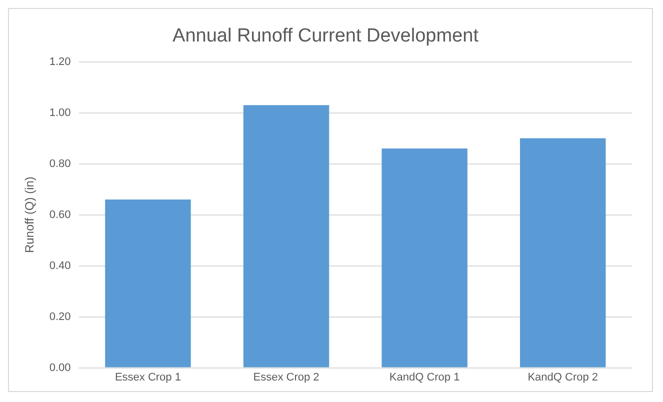  Describe the element at coordinates (286, 377) in the screenshot. I see `x-tick-label: Essex Crop 2` at that location.